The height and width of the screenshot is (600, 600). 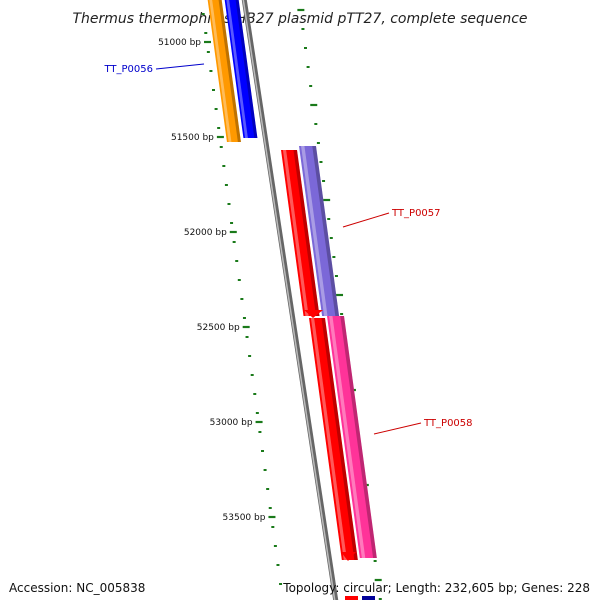 I want to click on gene-purple-highlight, so click(x=314, y=231).